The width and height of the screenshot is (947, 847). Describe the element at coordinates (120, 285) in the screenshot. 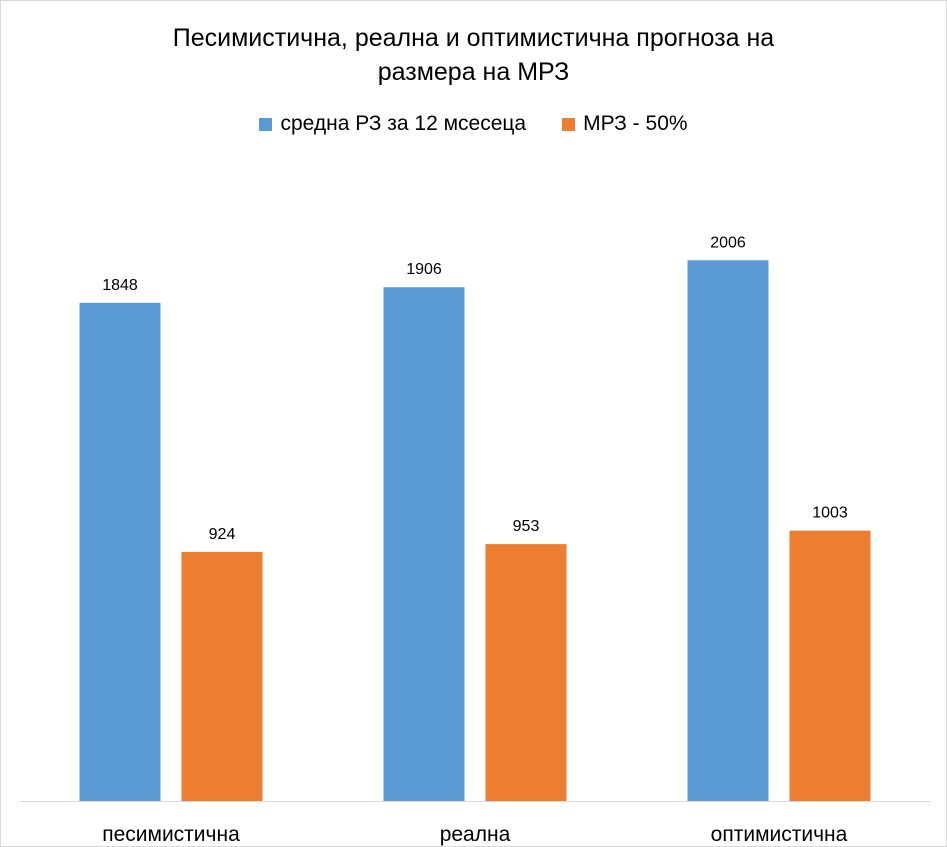

I see `data-label-series-1-category-1: 1848` at that location.